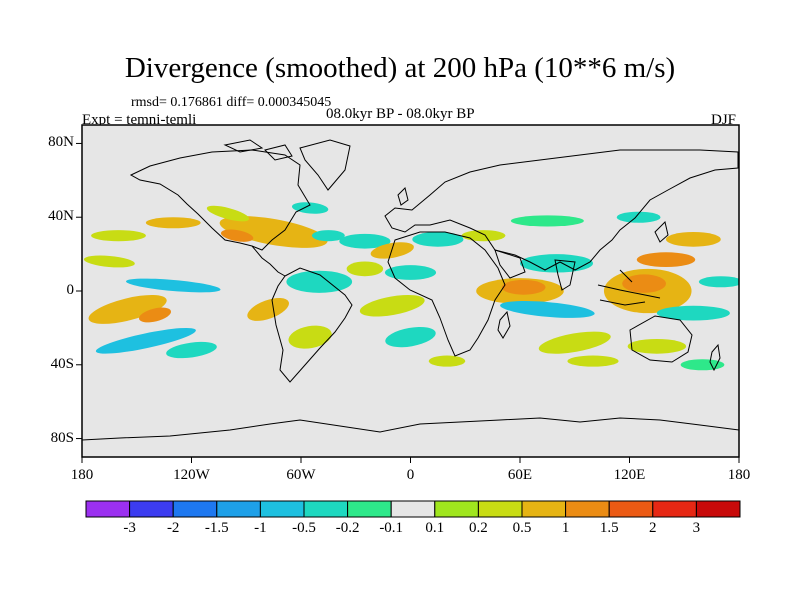 Image resolution: width=800 pixels, height=600 pixels. What do you see at coordinates (653, 528) in the screenshot?
I see `colorbar-label: 2` at bounding box center [653, 528].